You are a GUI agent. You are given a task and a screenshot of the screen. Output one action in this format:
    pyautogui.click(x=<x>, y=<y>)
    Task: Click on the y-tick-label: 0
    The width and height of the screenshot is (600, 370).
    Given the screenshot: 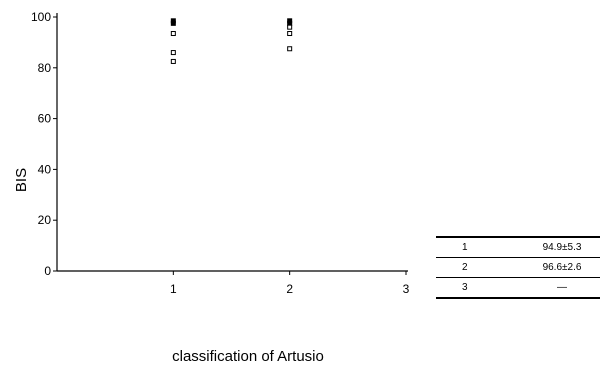 What is the action you would take?
    pyautogui.click(x=47, y=271)
    